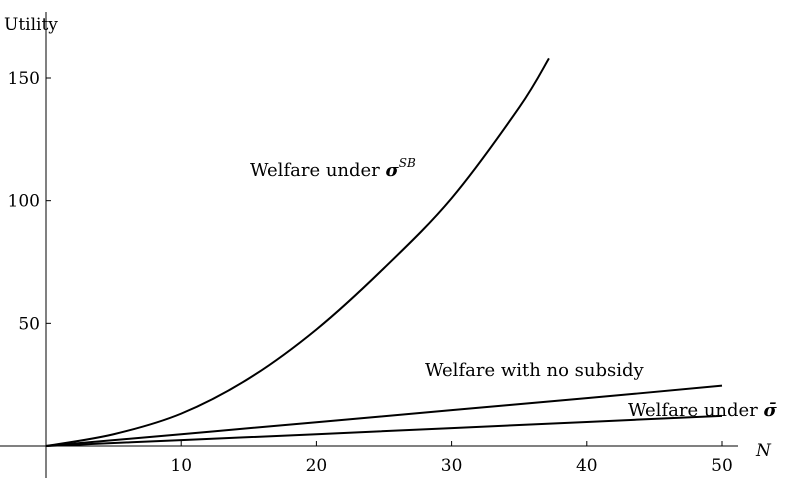  What do you see at coordinates (29, 324) in the screenshot?
I see `y-tick-label: 50` at bounding box center [29, 324].